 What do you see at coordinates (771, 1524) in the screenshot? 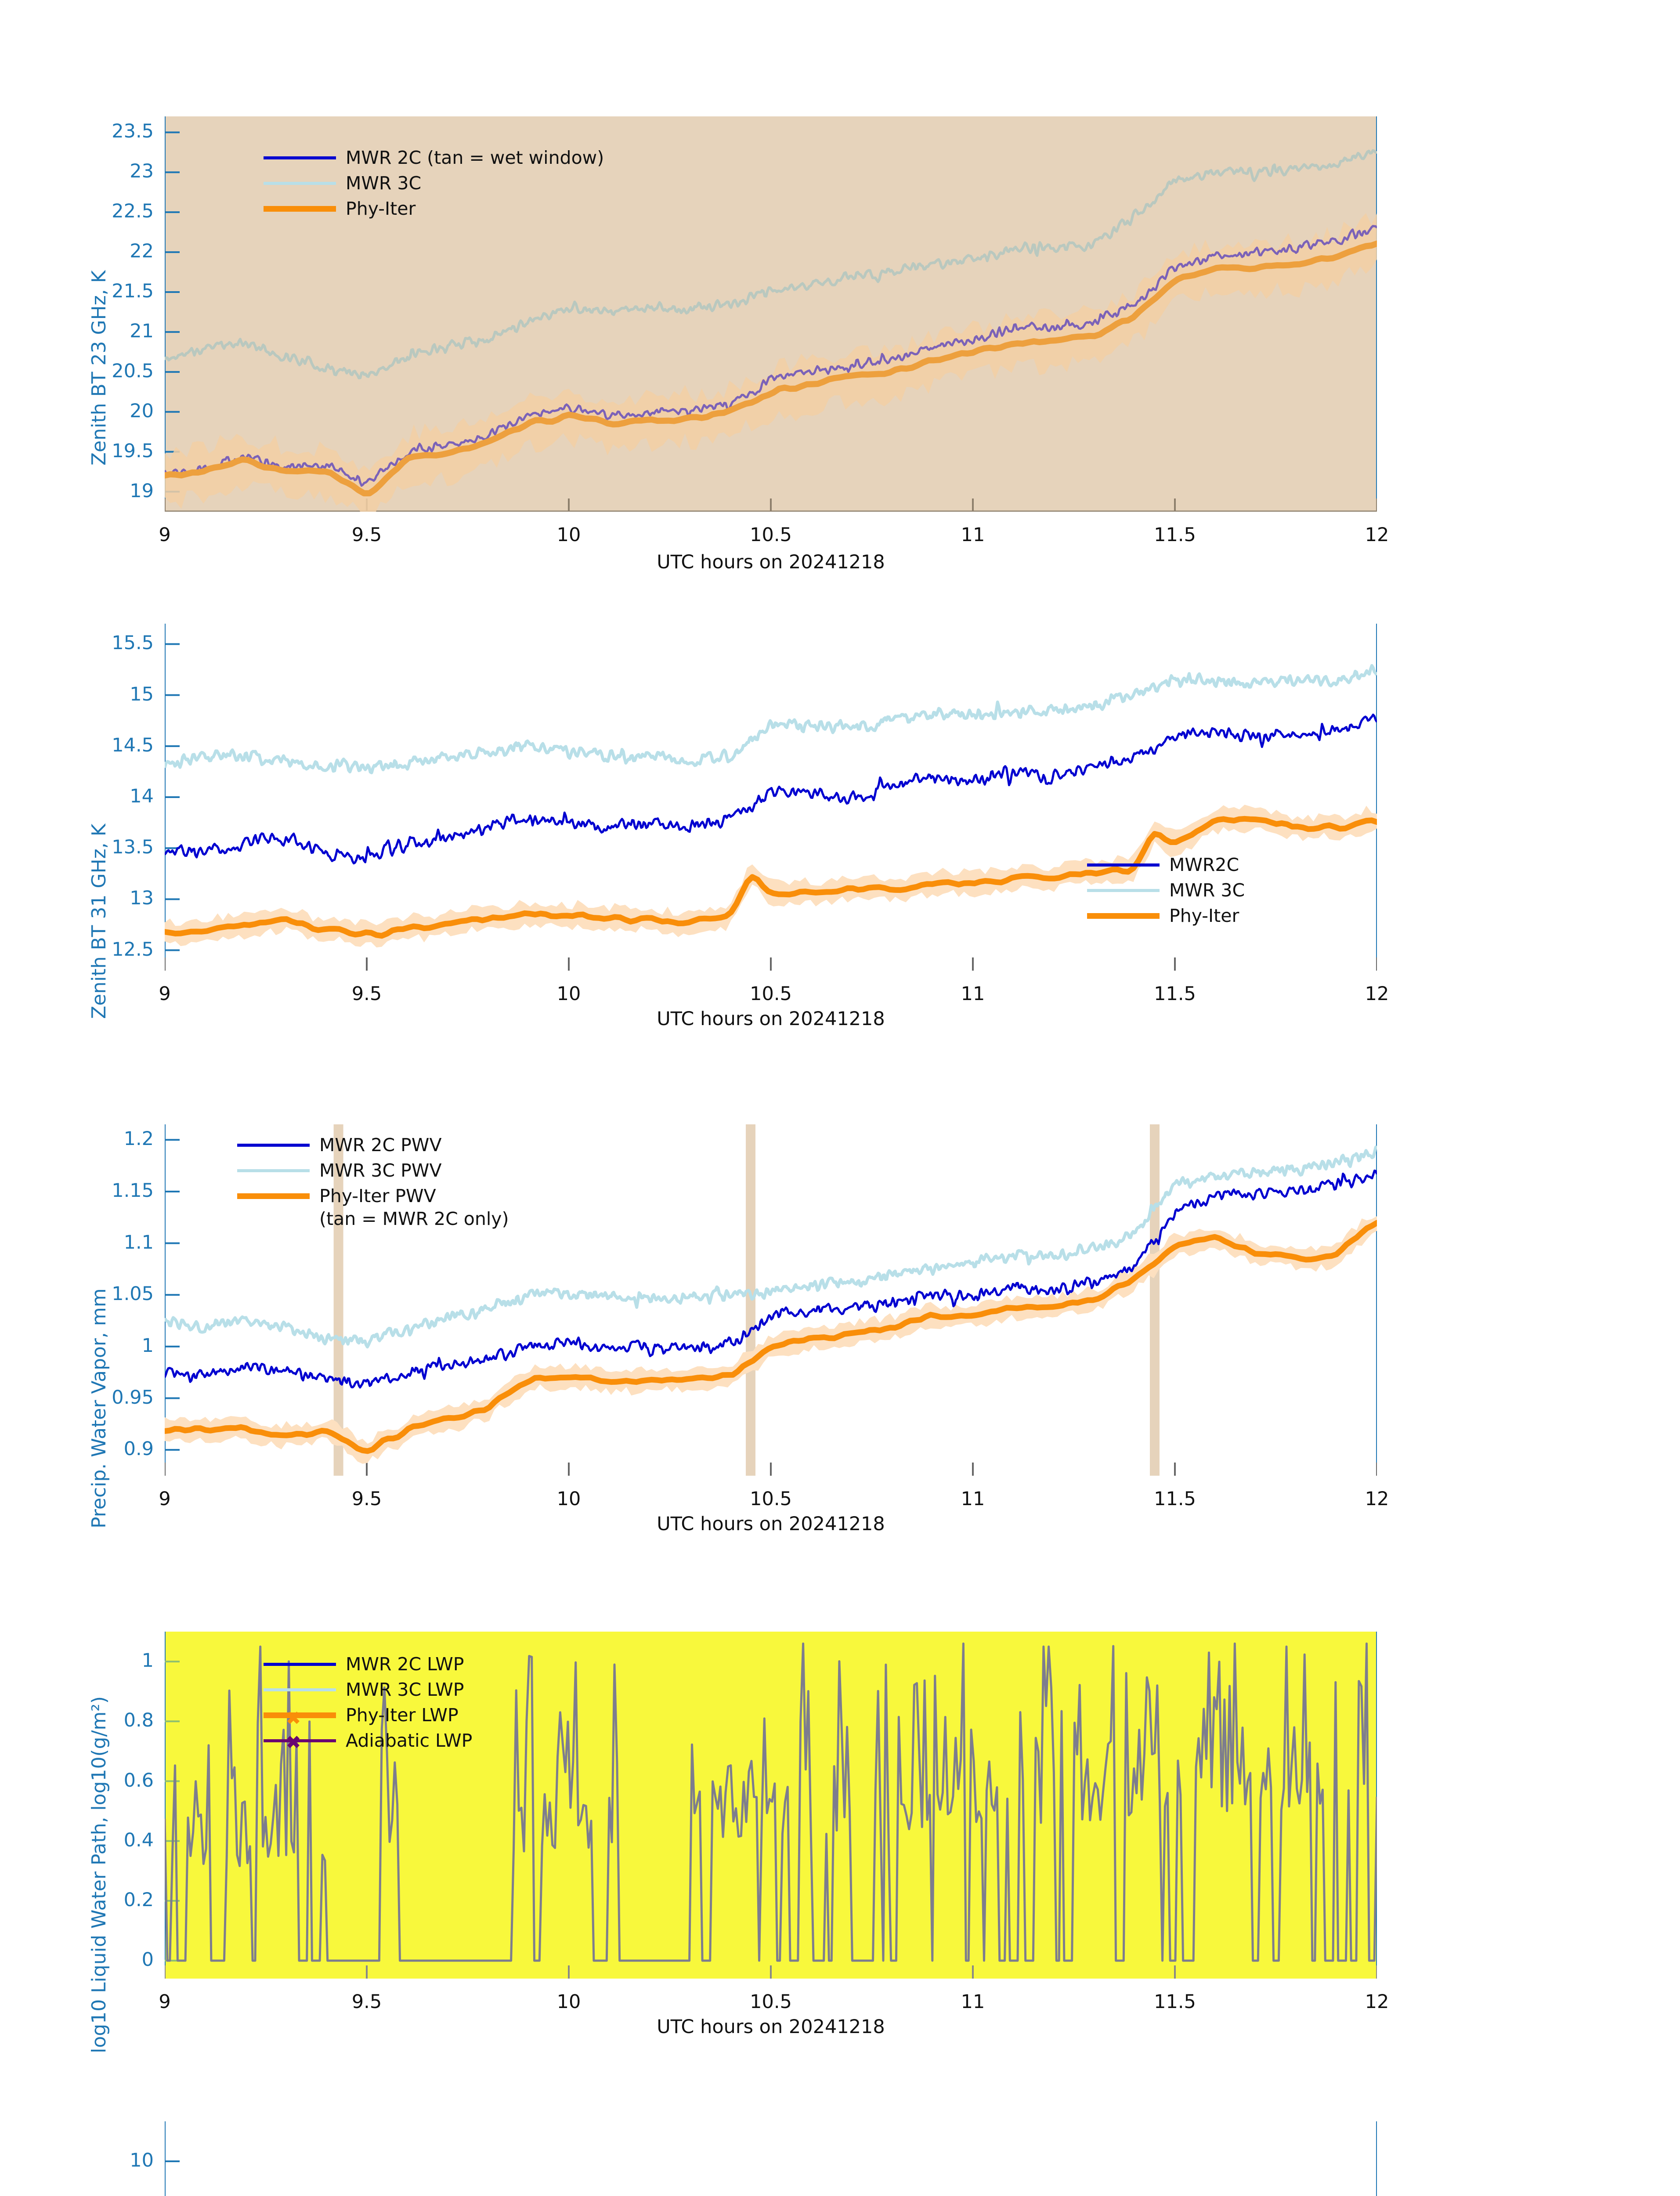
I see `panel3-xlabel: UTC hours on 20241218` at bounding box center [771, 1524].